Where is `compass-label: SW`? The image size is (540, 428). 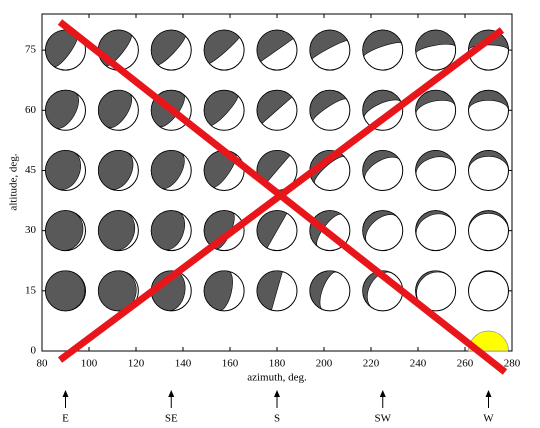 compass-label: SW is located at coordinates (383, 419).